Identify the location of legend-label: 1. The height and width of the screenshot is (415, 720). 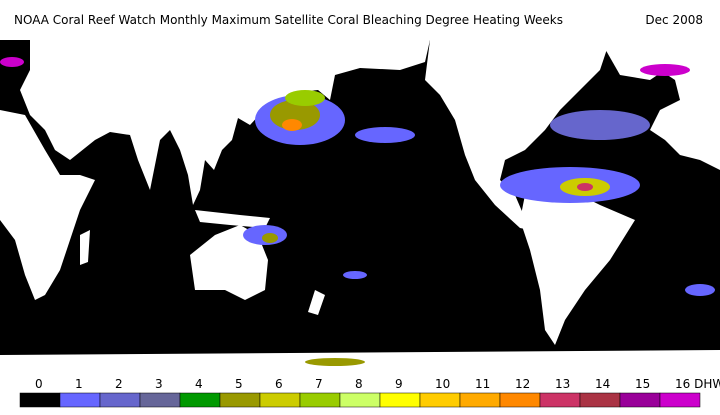
(79, 384).